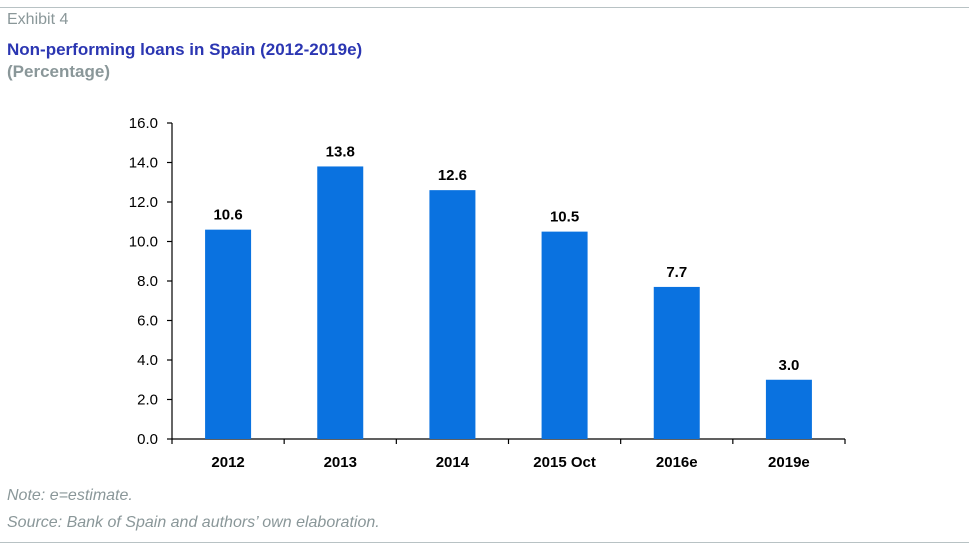 This screenshot has height=547, width=969. What do you see at coordinates (227, 462) in the screenshot?
I see `x-tick-label: 2012` at bounding box center [227, 462].